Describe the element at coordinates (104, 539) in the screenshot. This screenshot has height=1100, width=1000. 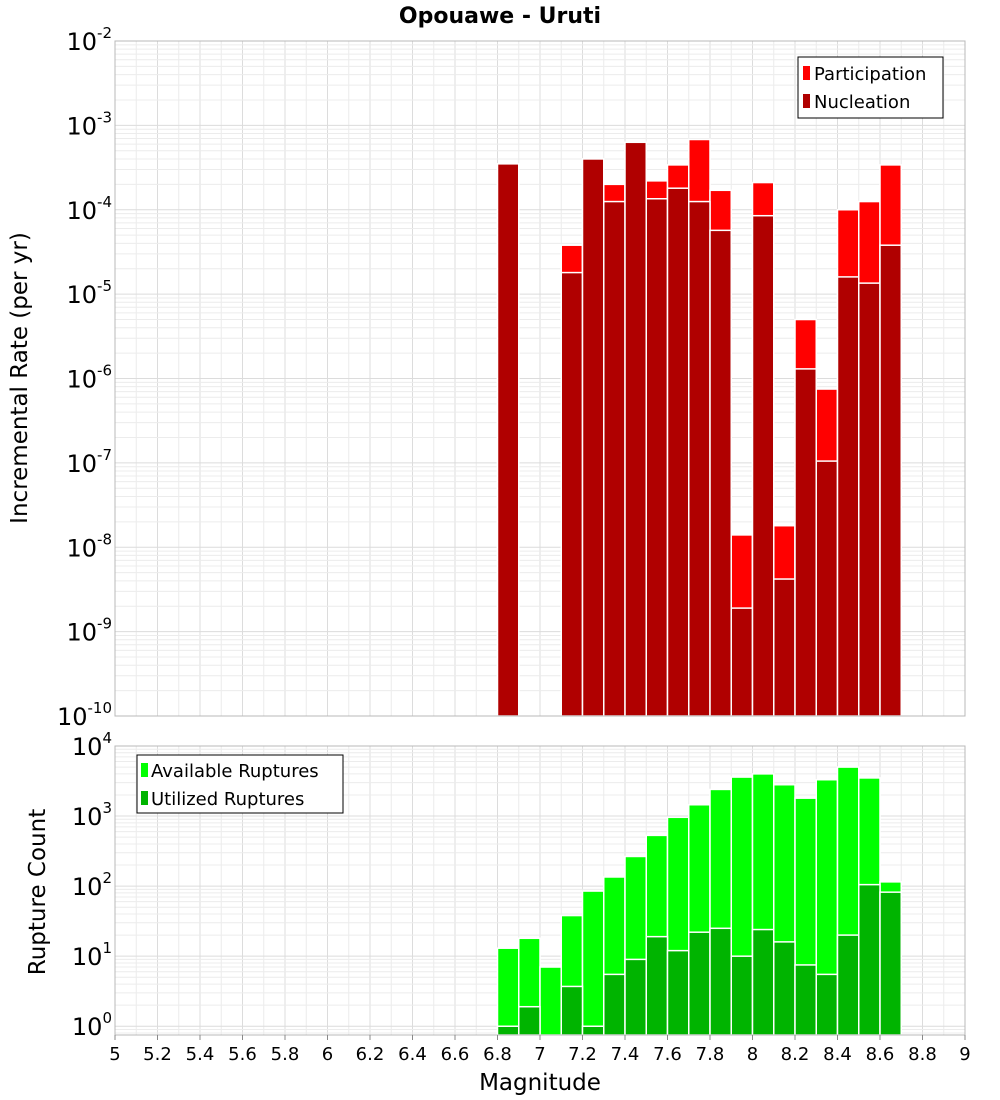
I see `top-y-tick-exponent: -8` at that location.